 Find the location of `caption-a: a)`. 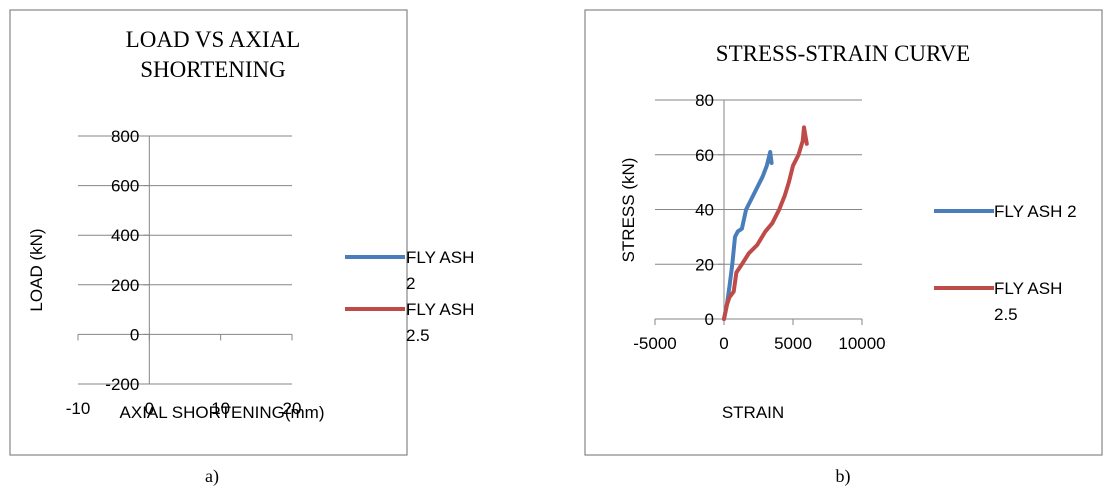

caption-a: a) is located at coordinates (212, 476).